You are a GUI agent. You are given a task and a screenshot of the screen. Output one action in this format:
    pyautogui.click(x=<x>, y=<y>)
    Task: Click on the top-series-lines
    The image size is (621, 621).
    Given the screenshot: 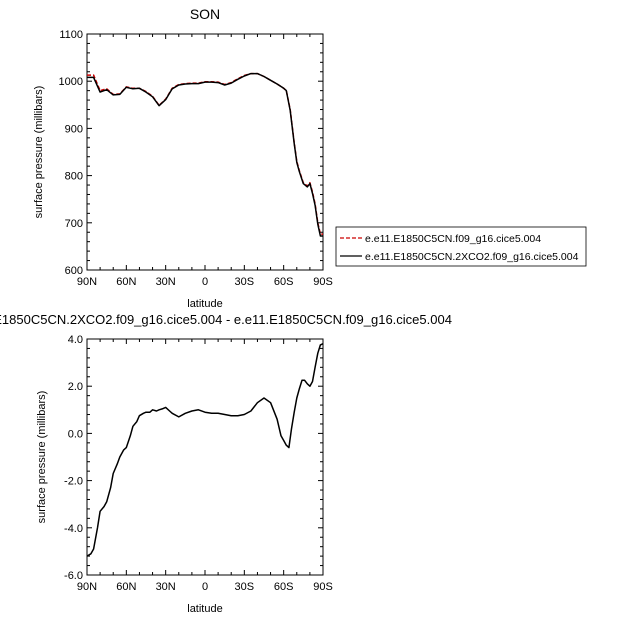 What is the action you would take?
    pyautogui.click(x=205, y=154)
    